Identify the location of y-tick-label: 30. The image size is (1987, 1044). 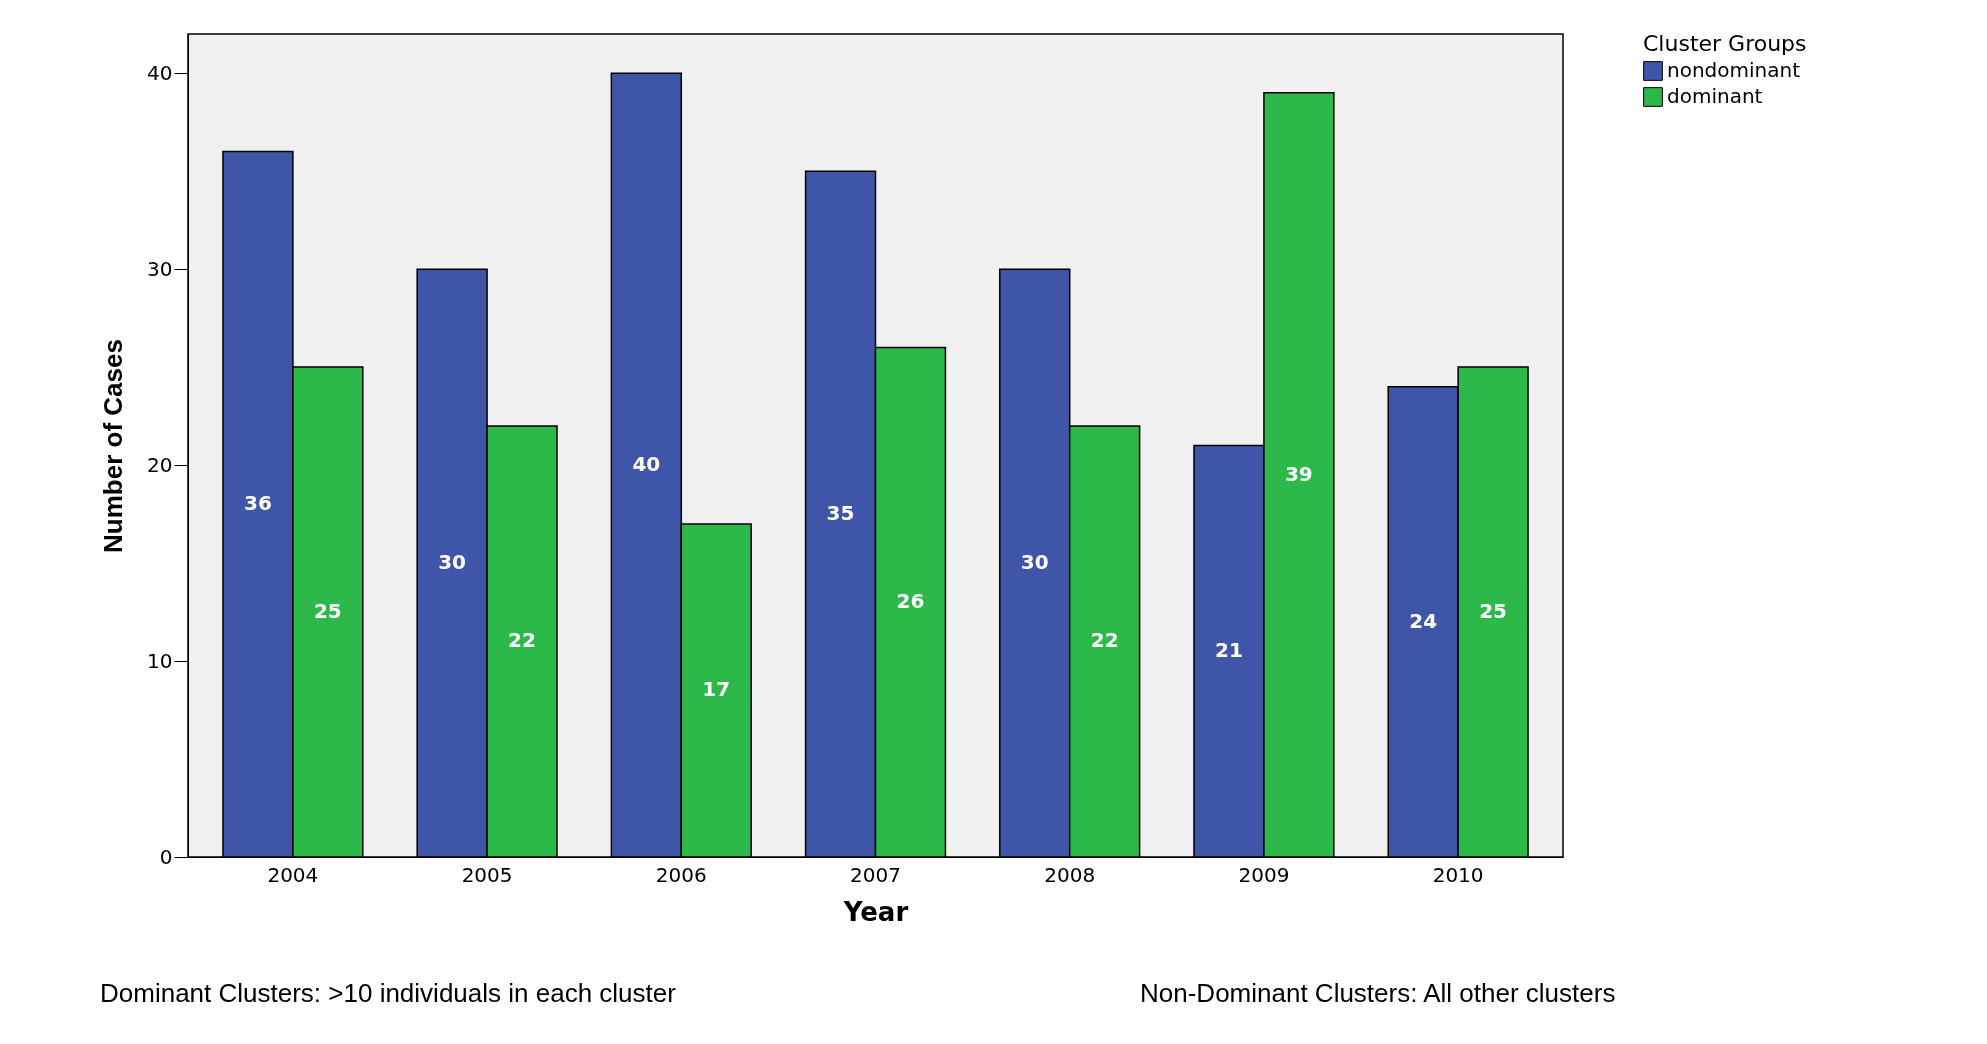
(160, 268).